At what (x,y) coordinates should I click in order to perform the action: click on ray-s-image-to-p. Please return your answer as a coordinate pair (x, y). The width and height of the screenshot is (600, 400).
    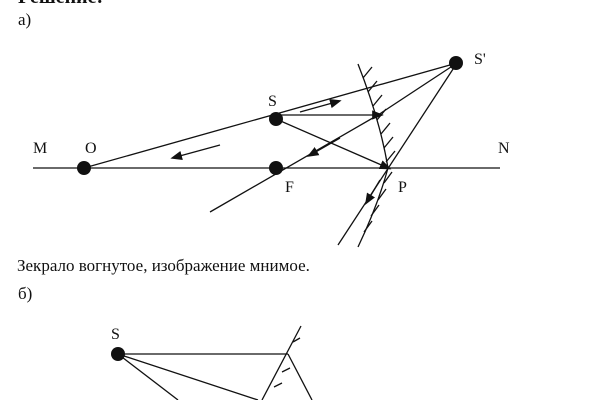
    Looking at the image, I should click on (397, 154).